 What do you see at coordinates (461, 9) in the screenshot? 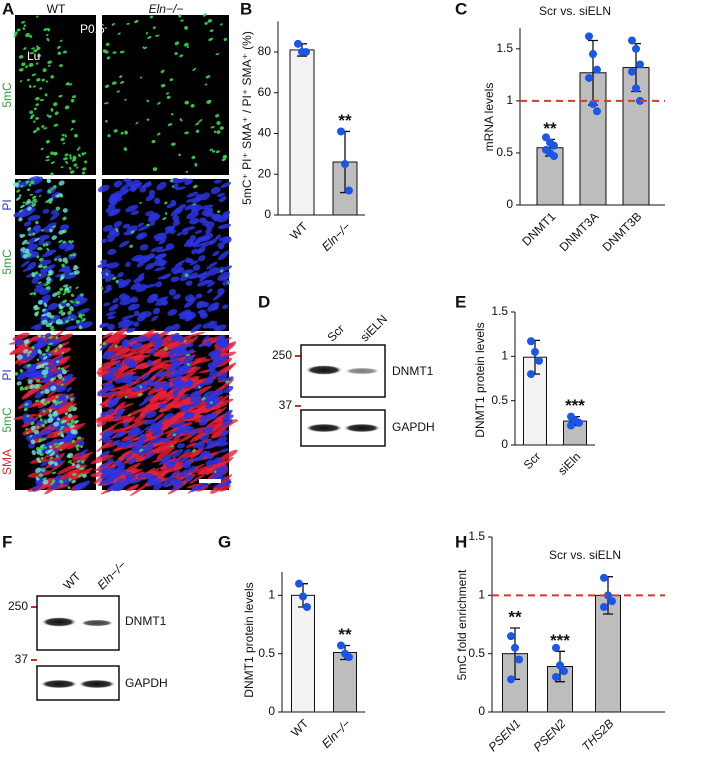
I see `panel-letter: C` at bounding box center [461, 9].